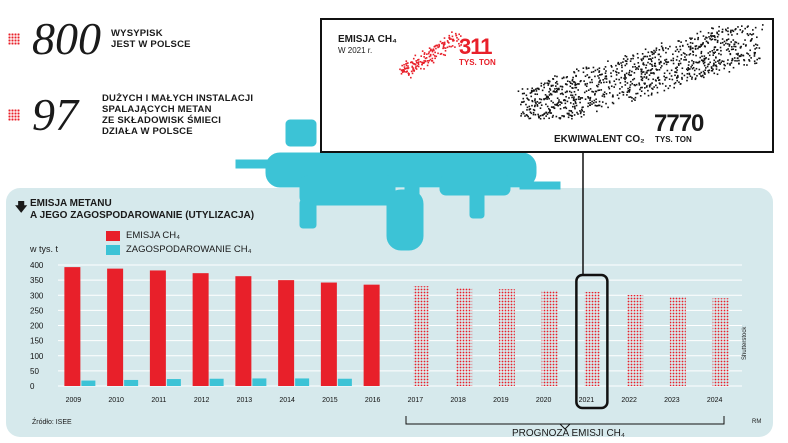 The height and width of the screenshot is (443, 788). Describe the element at coordinates (549, 338) in the screenshot. I see `bar-emission-2020` at that location.